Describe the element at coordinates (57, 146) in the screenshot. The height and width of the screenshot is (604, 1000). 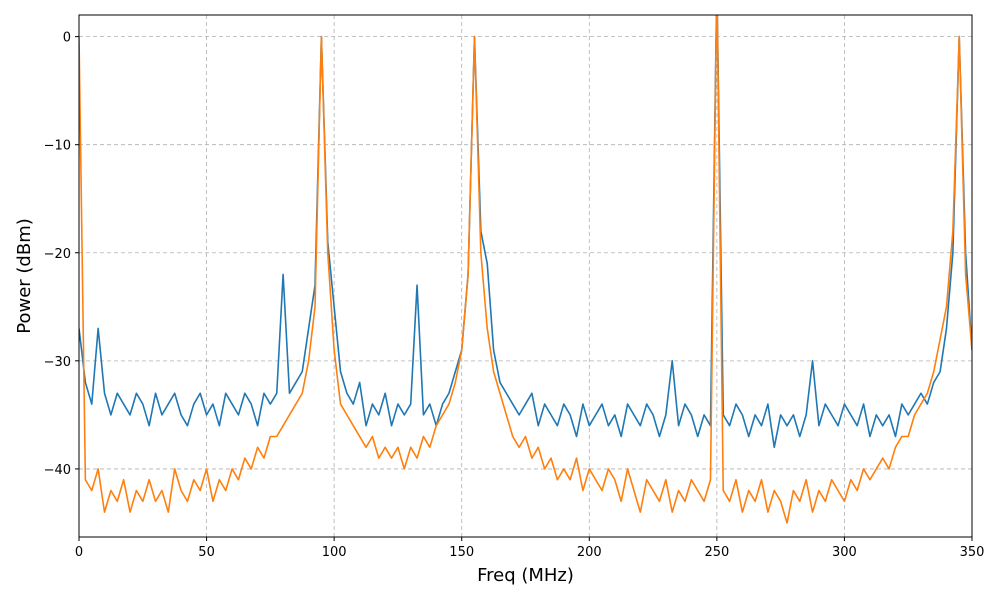
I see `y-tick-label: −10` at that location.